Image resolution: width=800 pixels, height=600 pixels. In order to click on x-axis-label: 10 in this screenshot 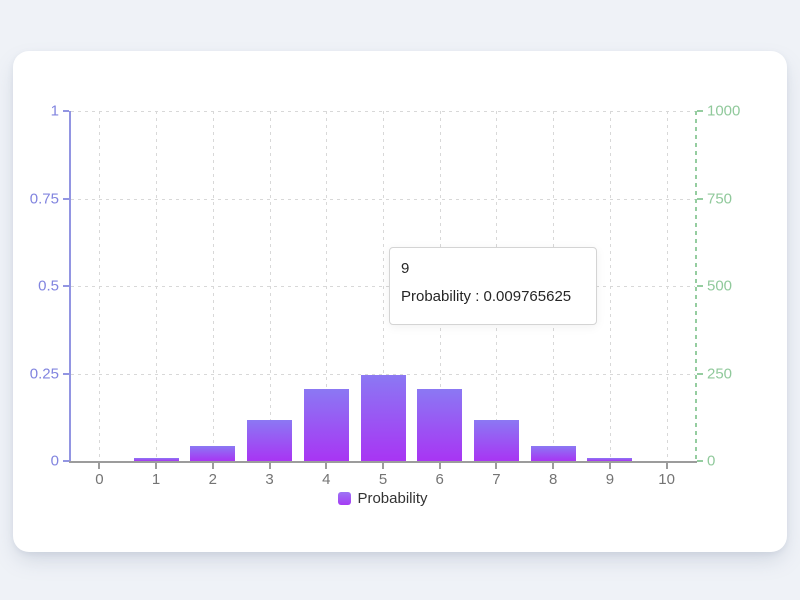, I will do `click(666, 479)`.